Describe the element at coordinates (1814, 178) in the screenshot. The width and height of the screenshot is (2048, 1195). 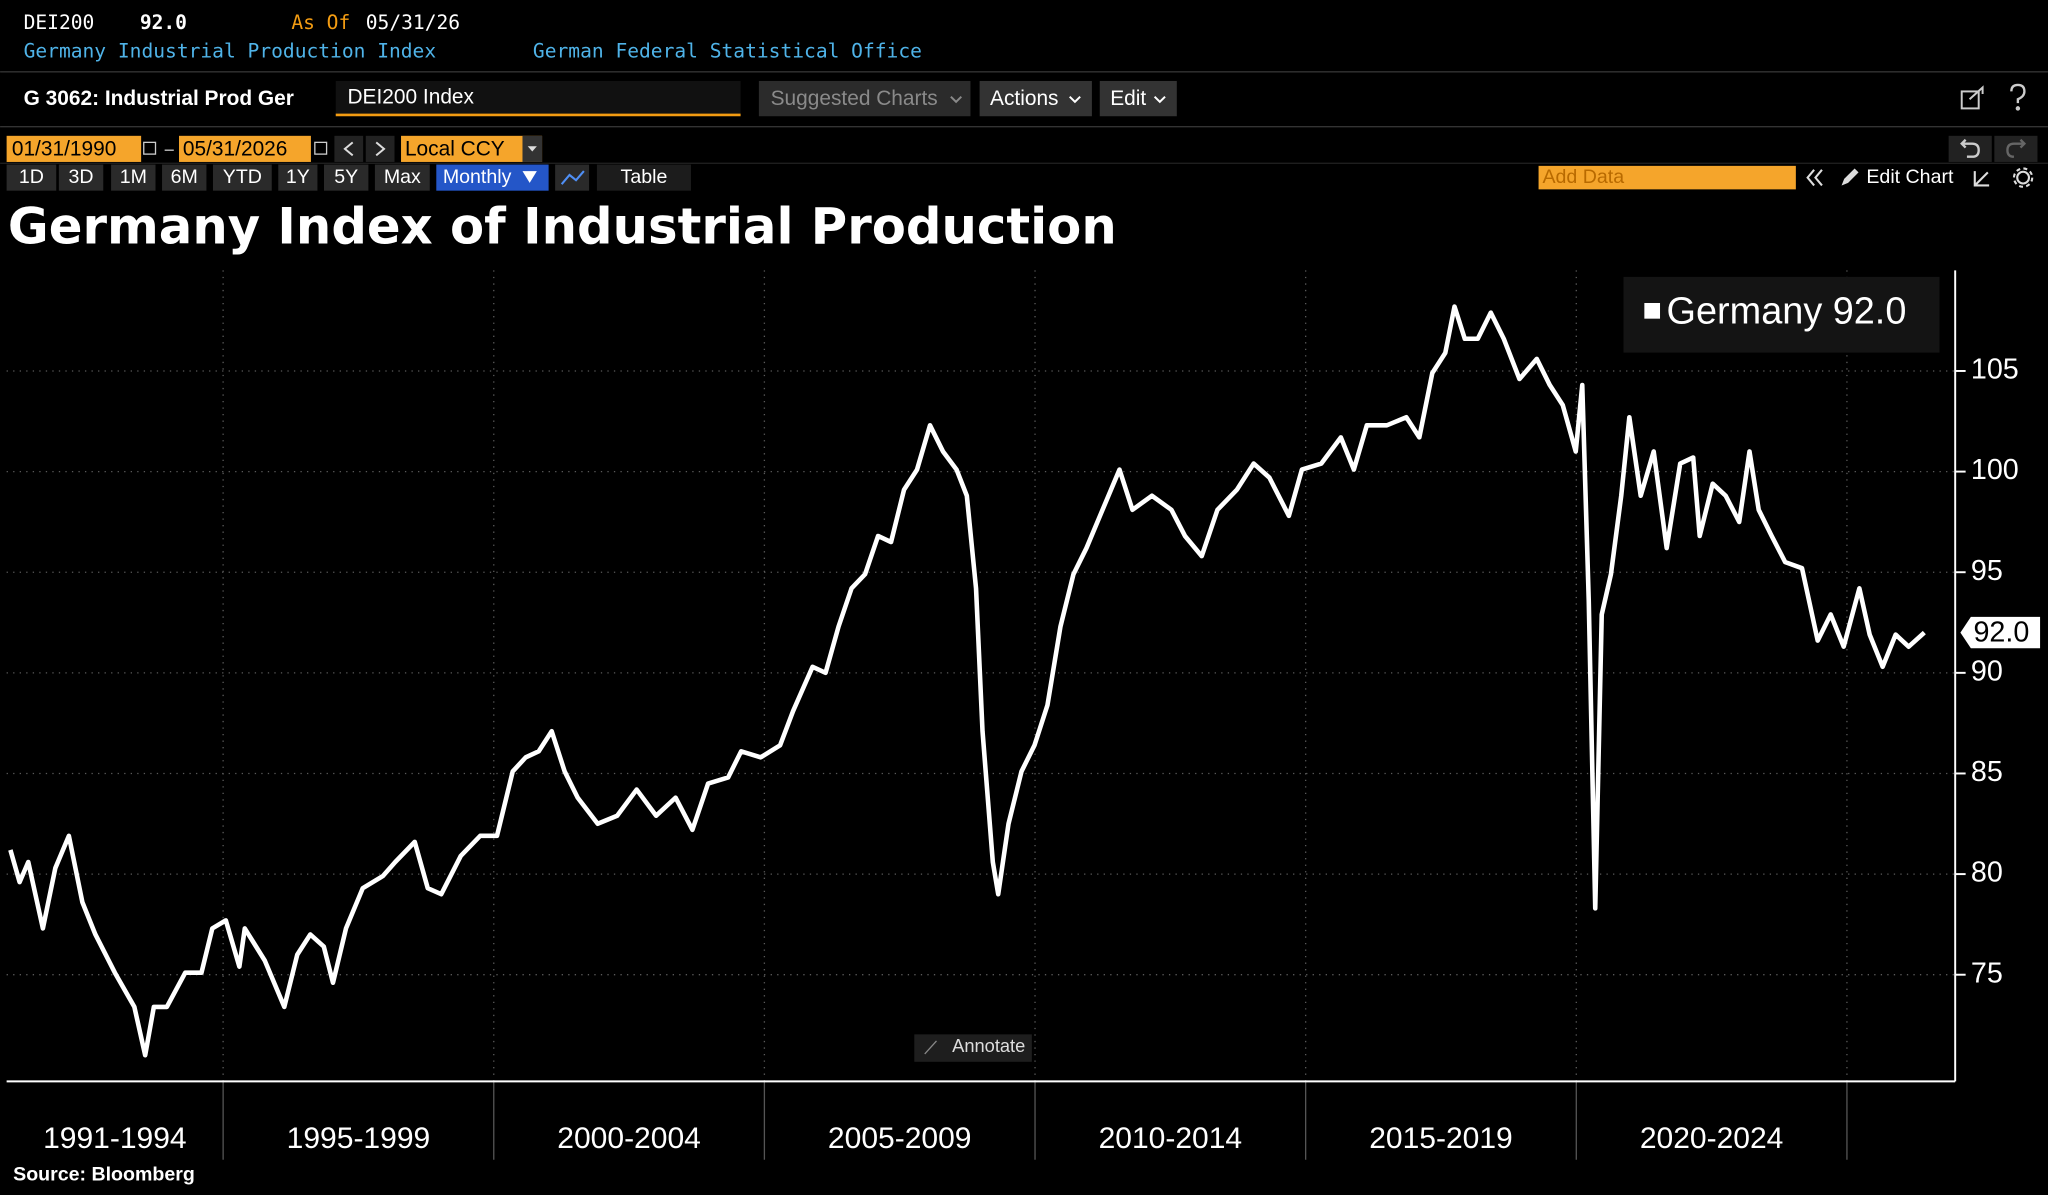
I see `collapse-icon` at that location.